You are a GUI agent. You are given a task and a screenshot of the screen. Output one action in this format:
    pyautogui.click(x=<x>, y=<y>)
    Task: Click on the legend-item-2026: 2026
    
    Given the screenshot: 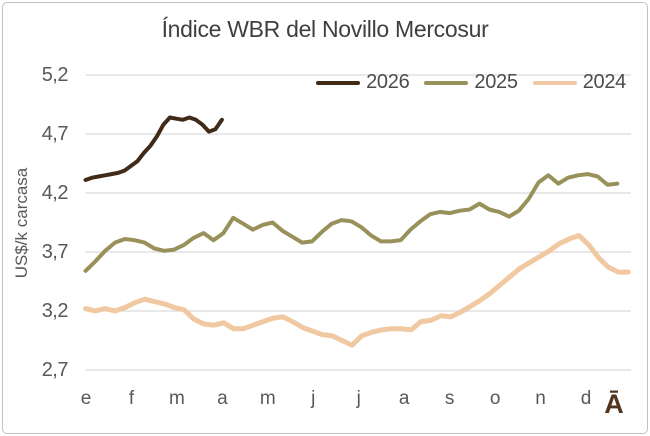 What is the action you would take?
    pyautogui.click(x=363, y=82)
    